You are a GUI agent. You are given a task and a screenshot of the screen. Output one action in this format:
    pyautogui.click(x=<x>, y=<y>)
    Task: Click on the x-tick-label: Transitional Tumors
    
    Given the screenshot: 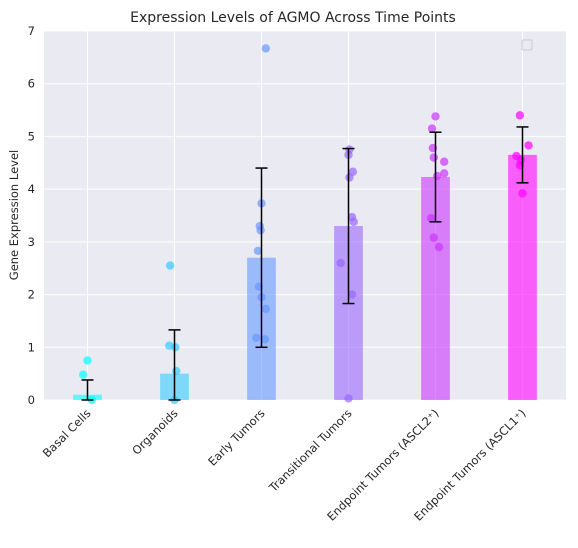 What is the action you would take?
    pyautogui.click(x=309, y=450)
    